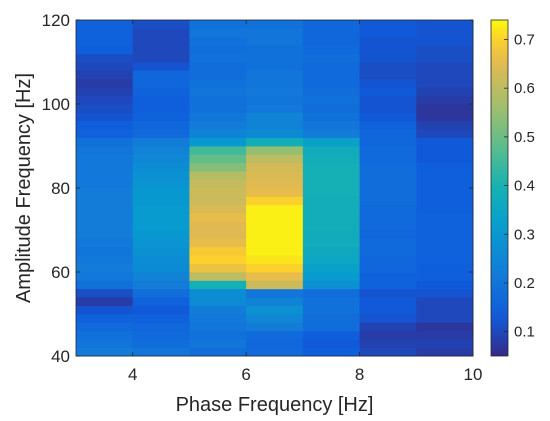 The height and width of the screenshot is (421, 550). I want to click on x-tick-label: 10, so click(473, 374).